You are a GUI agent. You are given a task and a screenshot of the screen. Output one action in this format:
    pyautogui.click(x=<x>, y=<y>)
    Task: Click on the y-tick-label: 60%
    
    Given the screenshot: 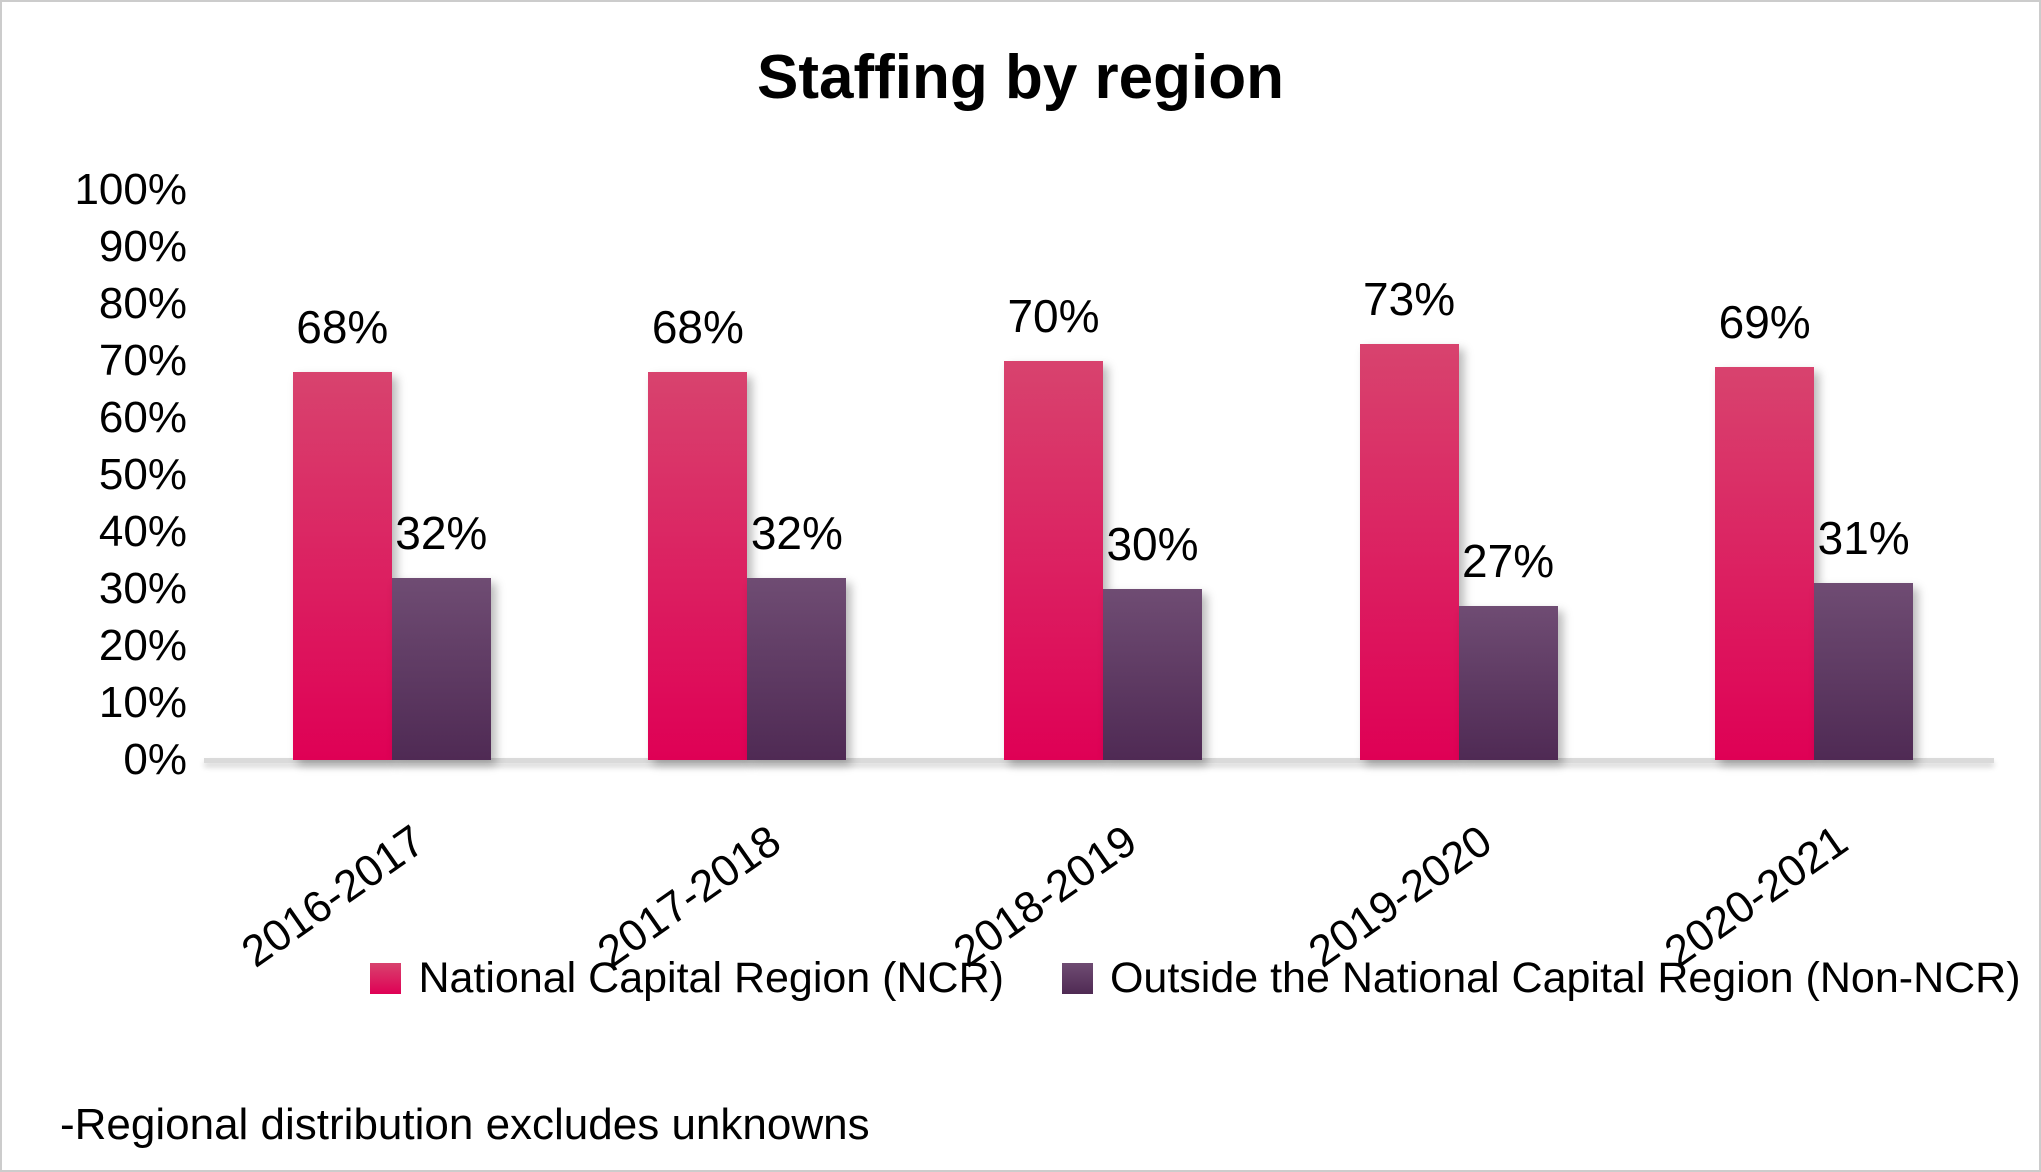 What is the action you would take?
    pyautogui.click(x=142, y=417)
    